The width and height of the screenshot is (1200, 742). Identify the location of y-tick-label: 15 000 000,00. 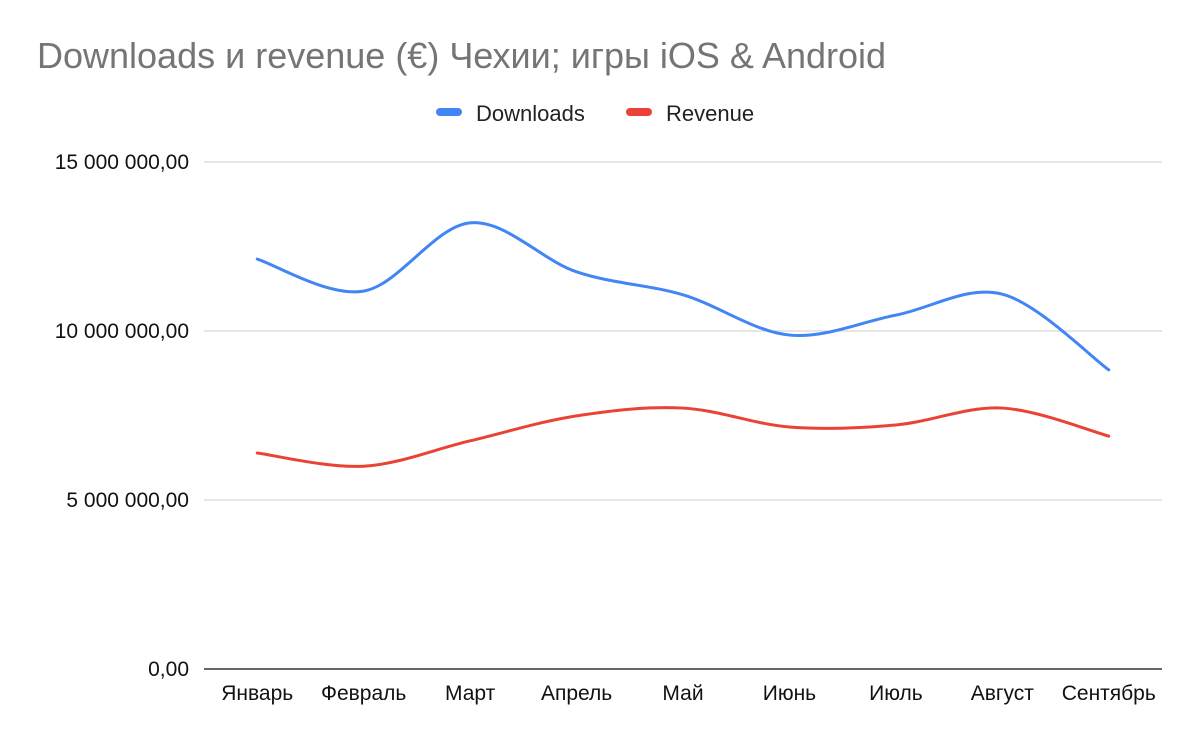
(122, 162).